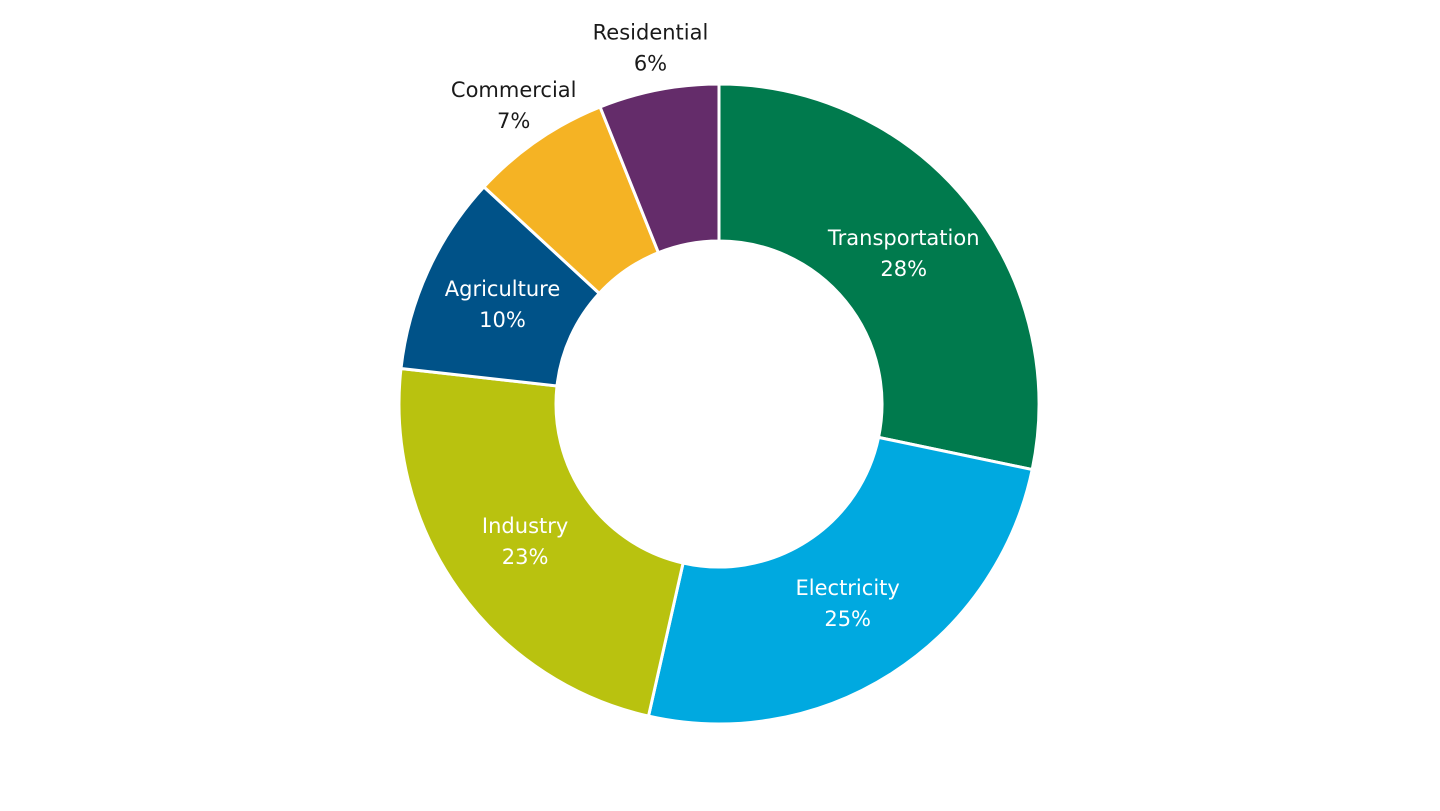 This screenshot has width=1440, height=811. Describe the element at coordinates (502, 320) in the screenshot. I see `slice-value-label: 10%` at that location.